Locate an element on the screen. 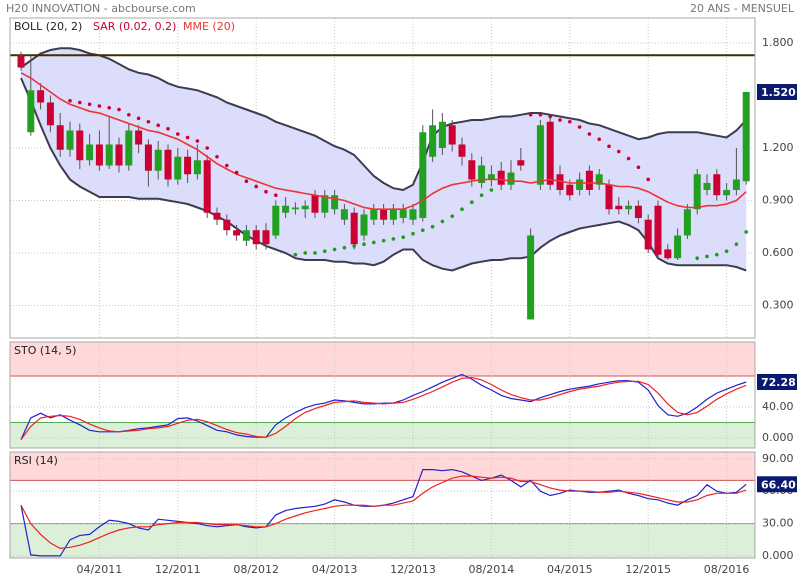 The width and height of the screenshot is (800, 580). x-tick-label: 04/2015 is located at coordinates (570, 569).